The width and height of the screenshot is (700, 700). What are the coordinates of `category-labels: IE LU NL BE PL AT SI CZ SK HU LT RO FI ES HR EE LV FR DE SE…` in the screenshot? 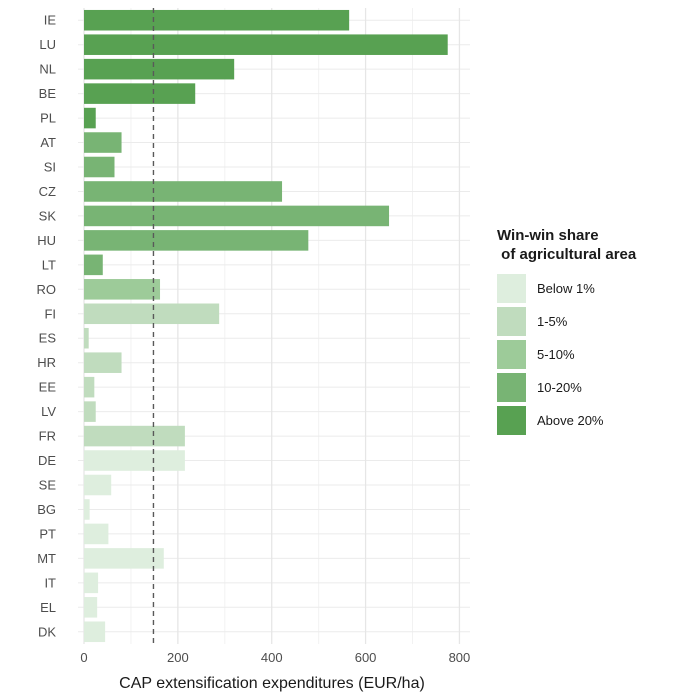 It's located at (47, 326).